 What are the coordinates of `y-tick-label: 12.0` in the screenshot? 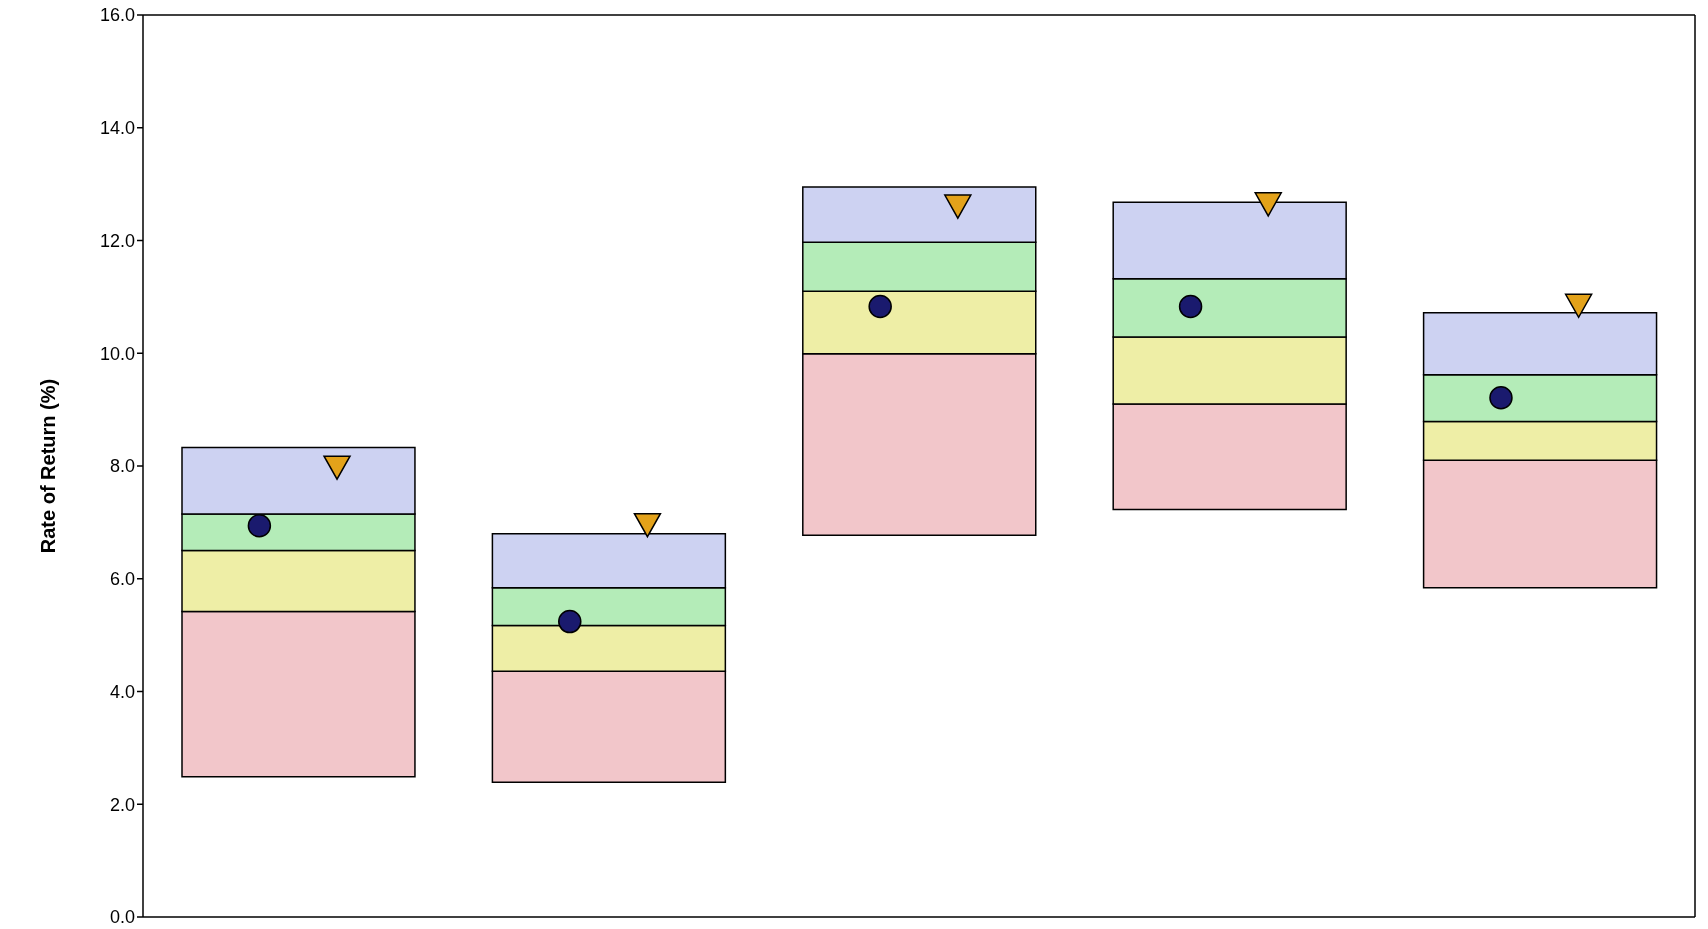 It's located at (117, 240).